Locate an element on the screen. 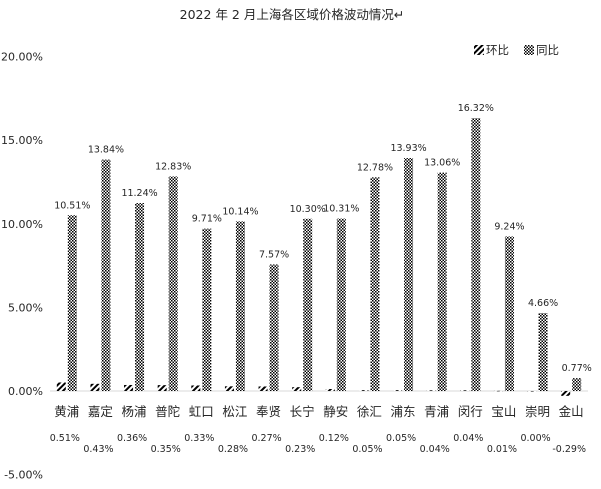 The height and width of the screenshot is (489, 601). data-label-series-2: 13.84% is located at coordinates (106, 150).